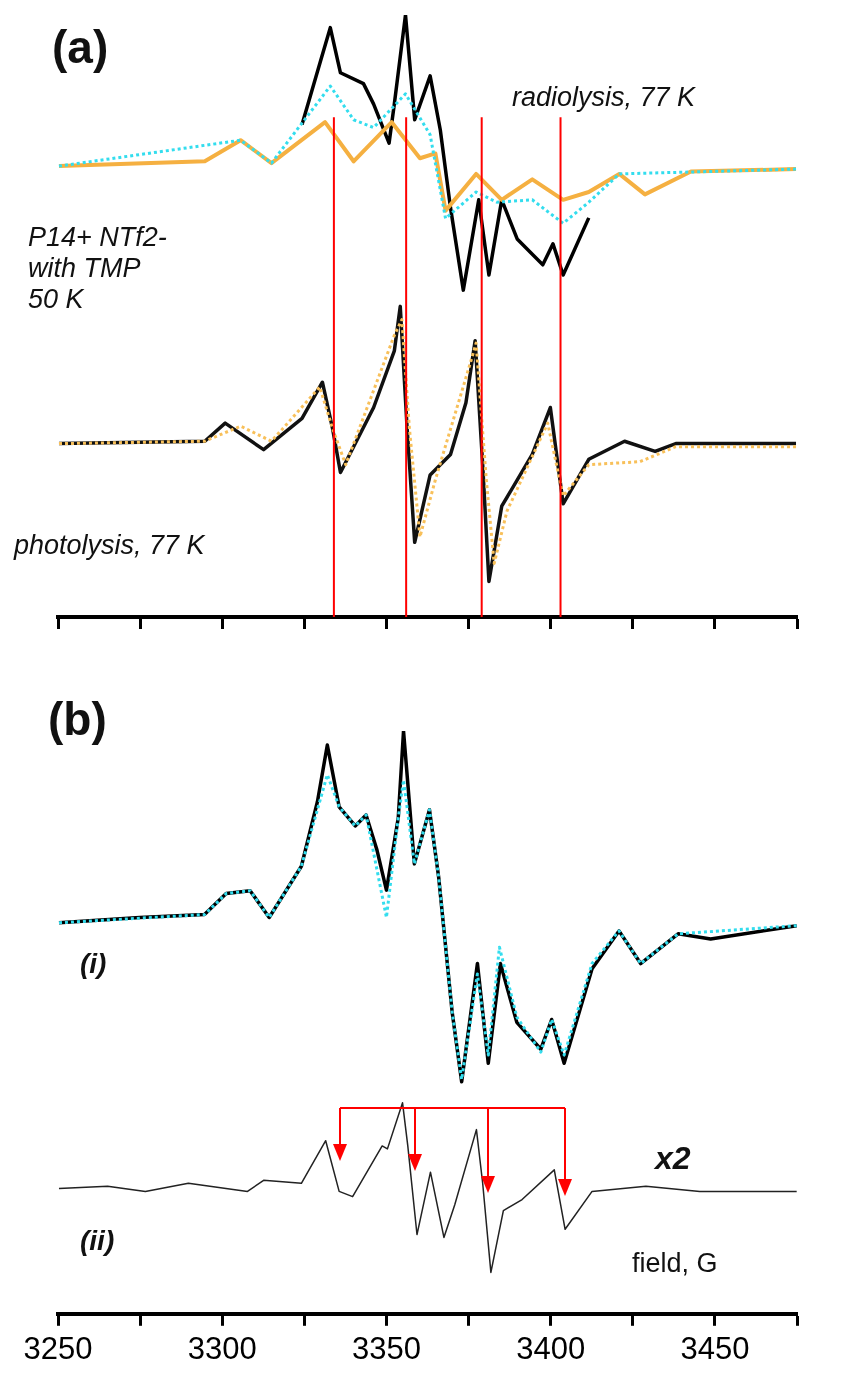 The width and height of the screenshot is (843, 1387). Describe the element at coordinates (604, 97) in the screenshot. I see `annotation: radiolysis, 77 K` at that location.